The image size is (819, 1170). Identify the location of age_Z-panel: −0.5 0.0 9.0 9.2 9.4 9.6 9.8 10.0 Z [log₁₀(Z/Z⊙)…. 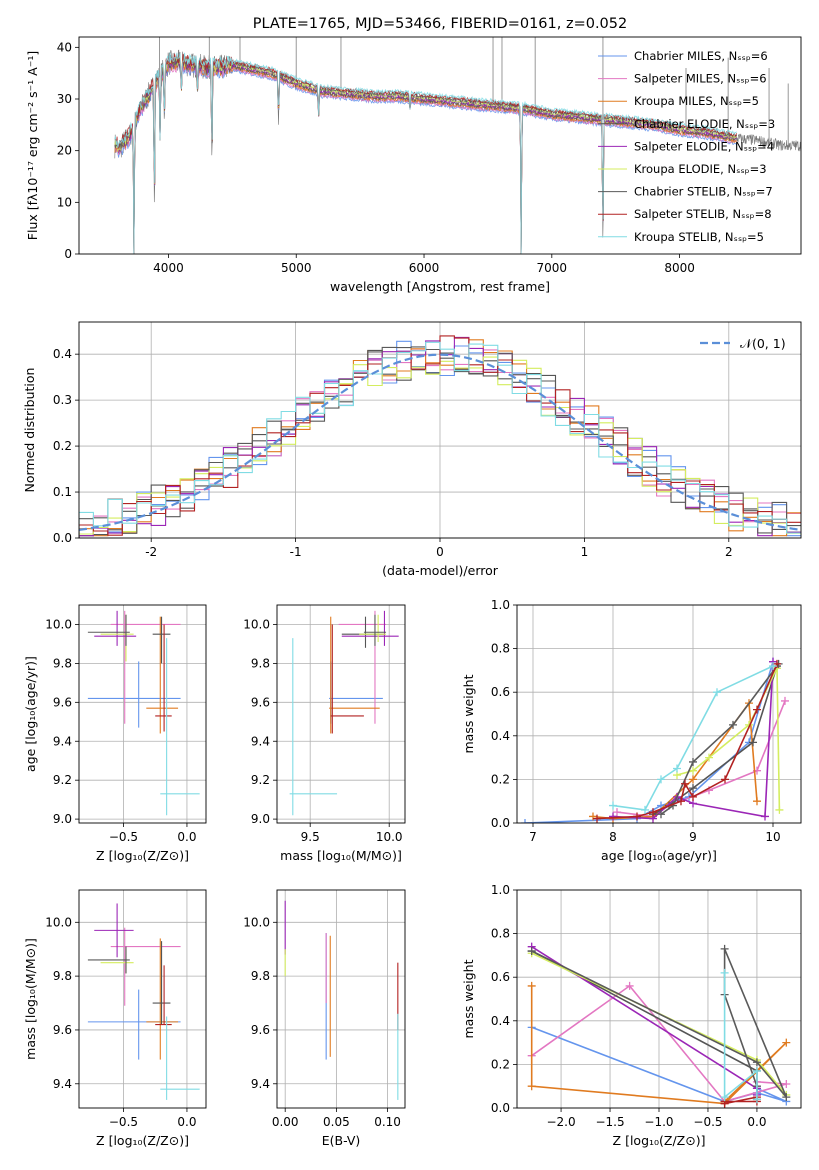
(114, 734).